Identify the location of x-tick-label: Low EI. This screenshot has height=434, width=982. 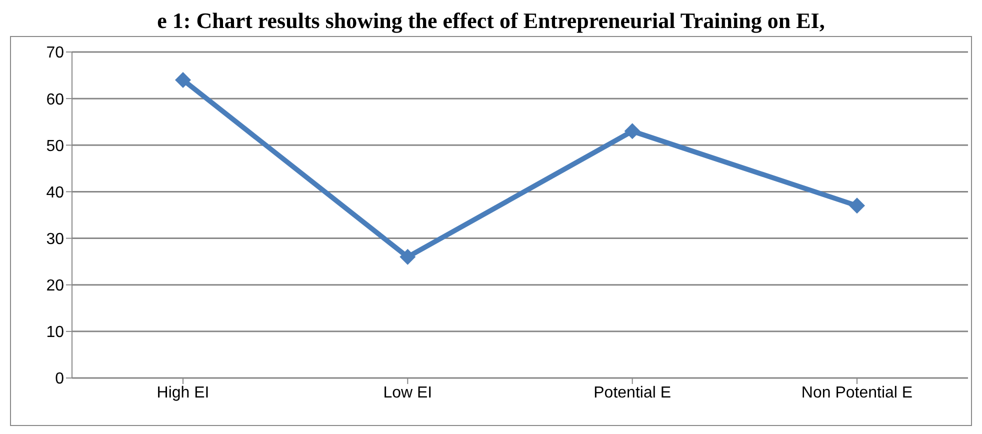
(407, 393).